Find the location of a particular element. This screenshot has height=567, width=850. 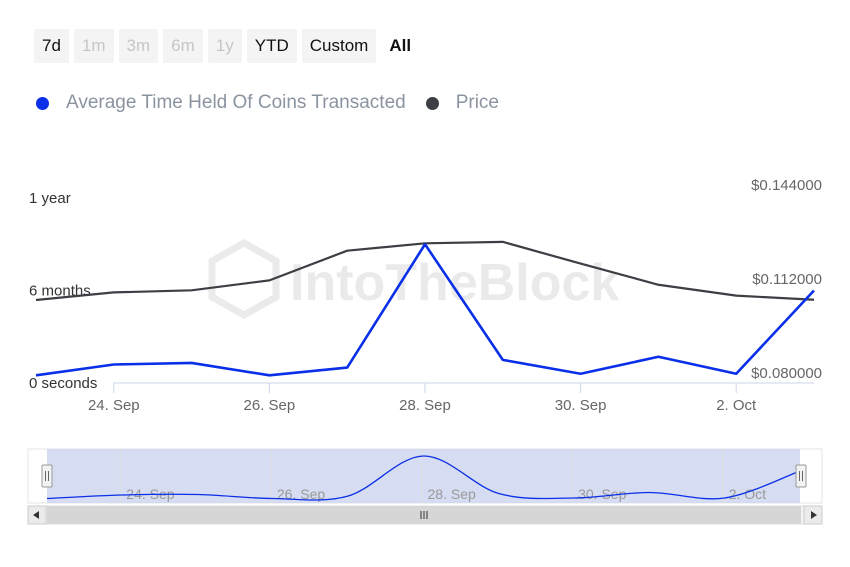

navigator-series-line is located at coordinates (423, 478).